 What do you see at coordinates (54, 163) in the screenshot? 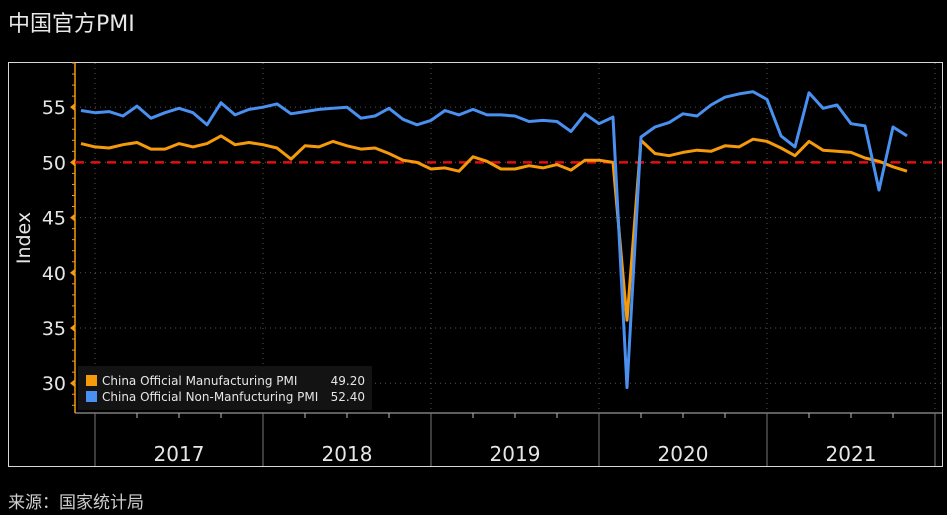
I see `y-tick-label: 50` at bounding box center [54, 163].